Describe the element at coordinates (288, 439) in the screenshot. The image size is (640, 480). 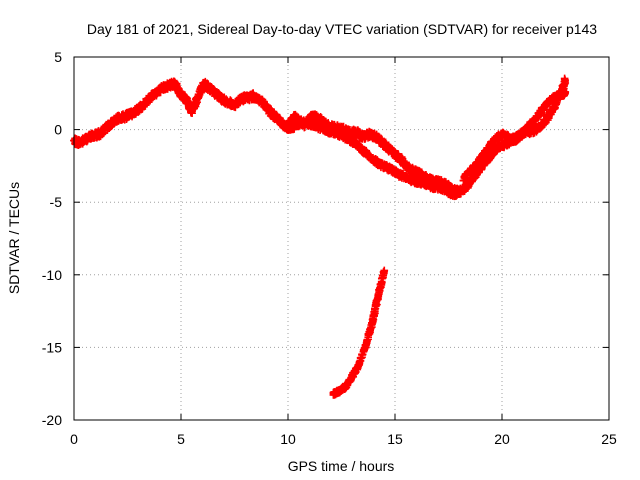
I see `x-tick-label: 10` at that location.